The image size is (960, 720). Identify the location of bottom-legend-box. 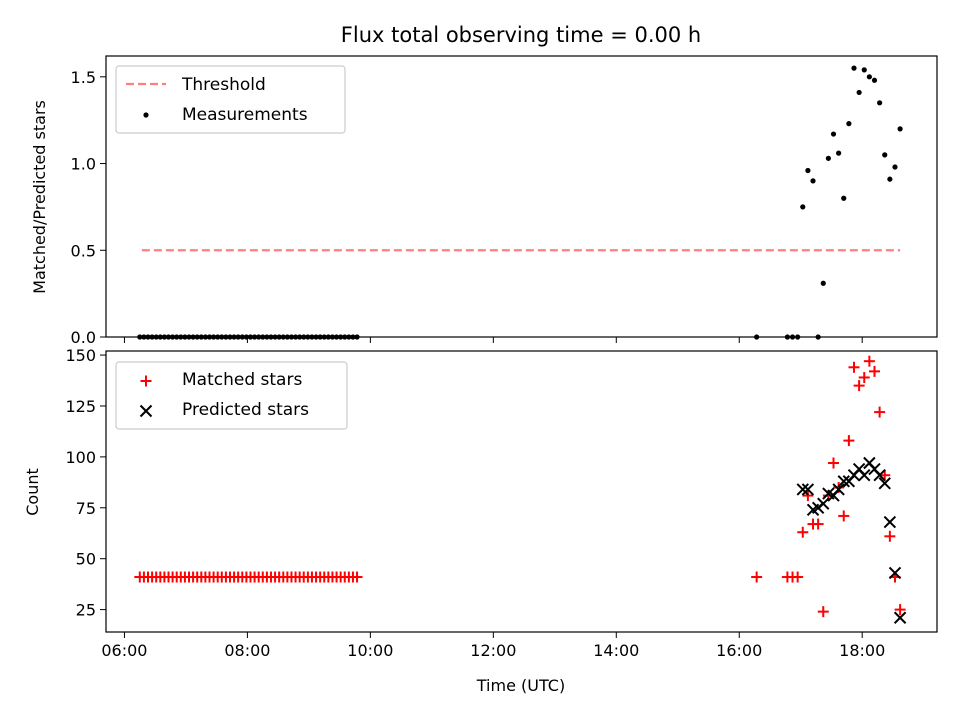
(231, 395).